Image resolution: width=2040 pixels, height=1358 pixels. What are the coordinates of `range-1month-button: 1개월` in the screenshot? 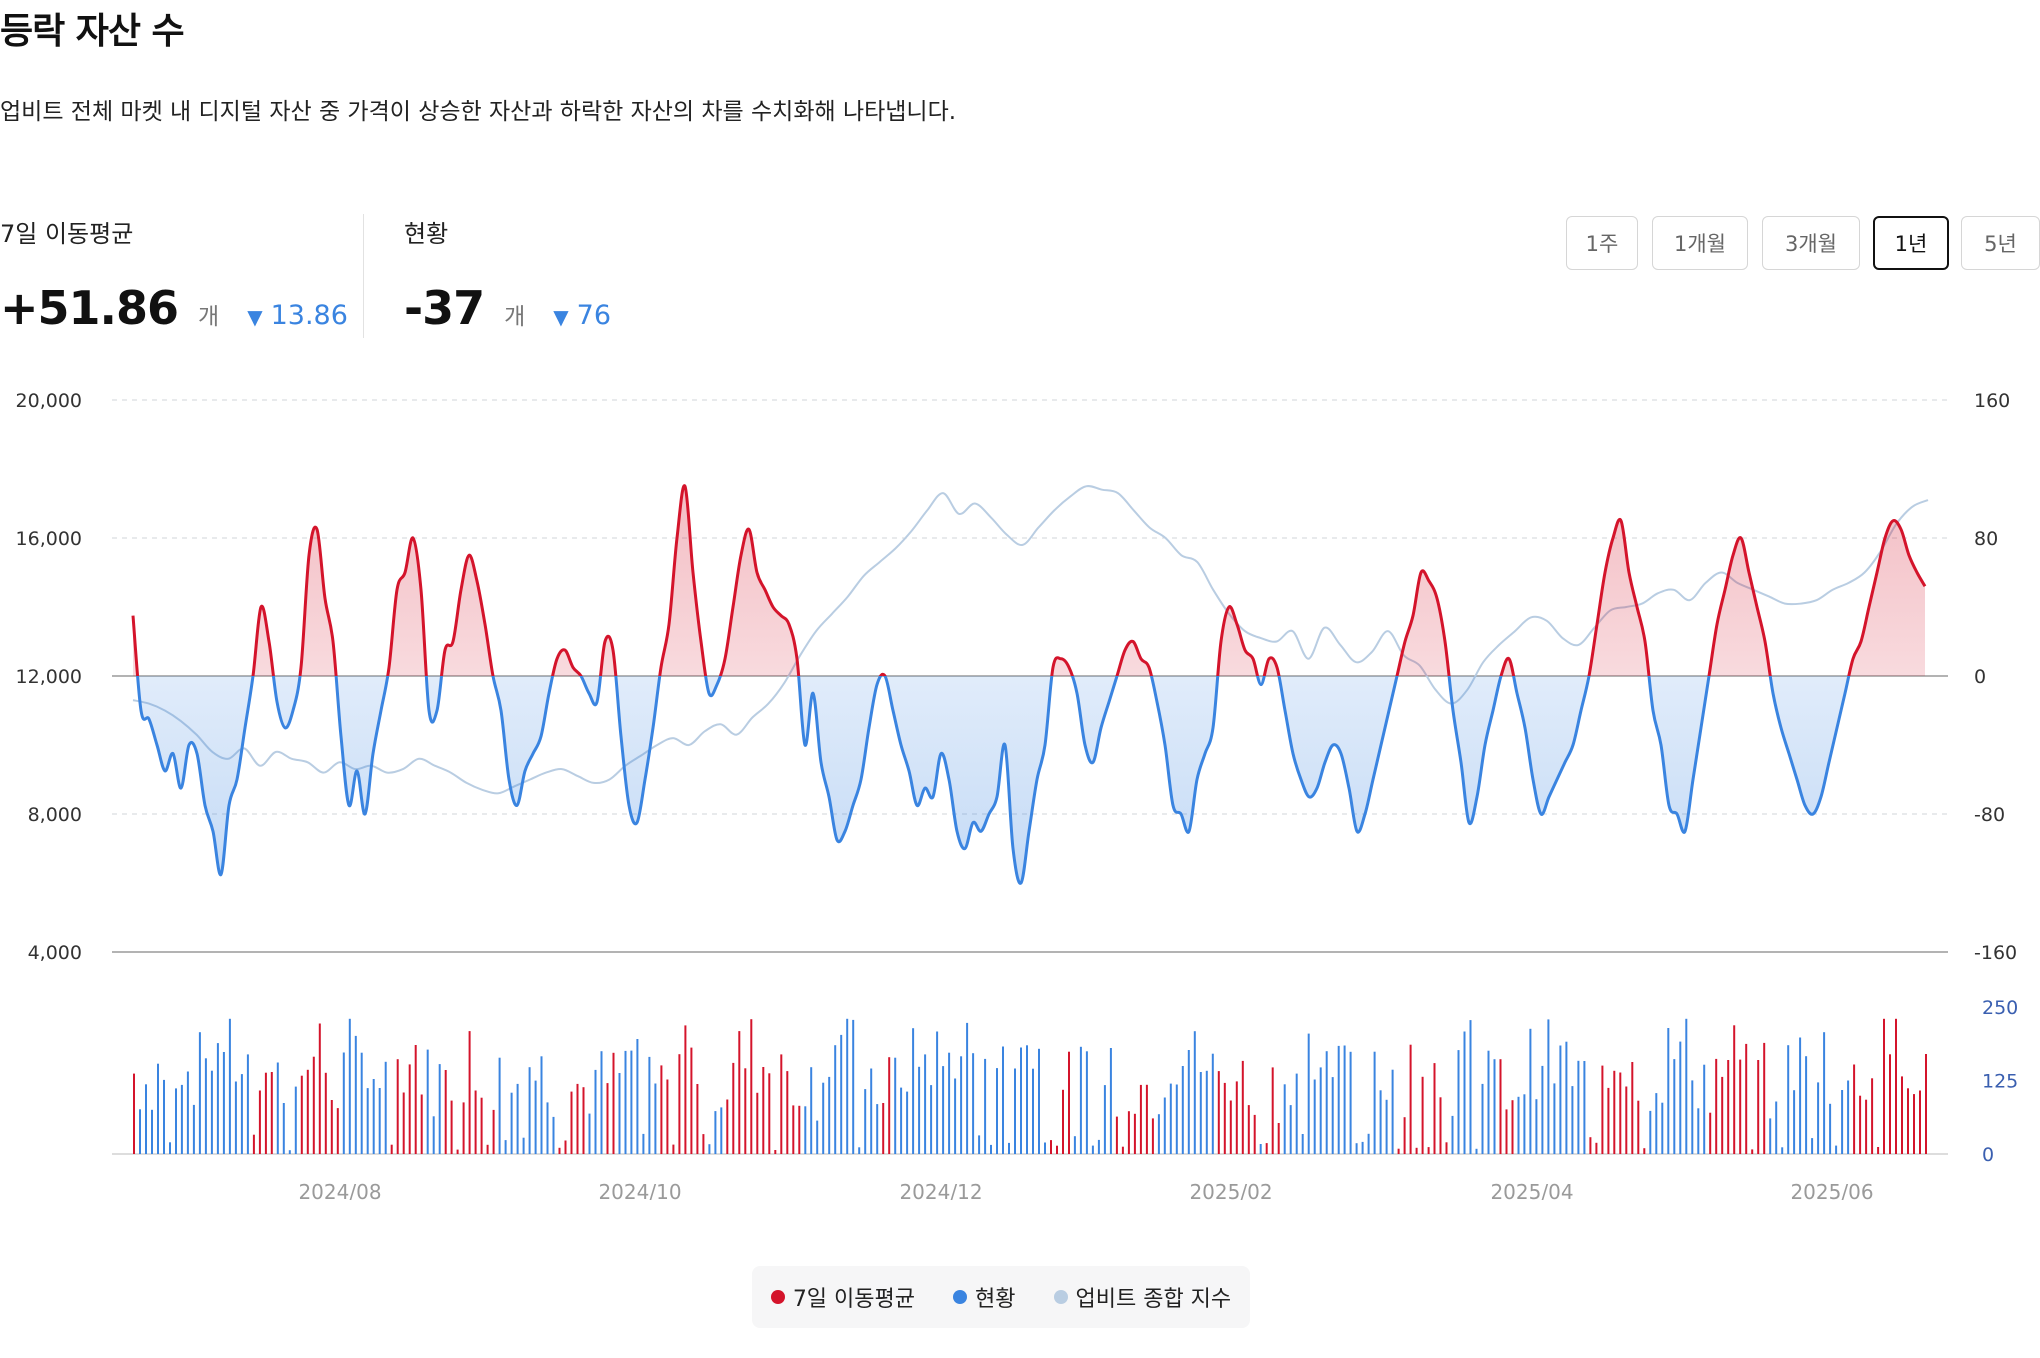 It's located at (1700, 243).